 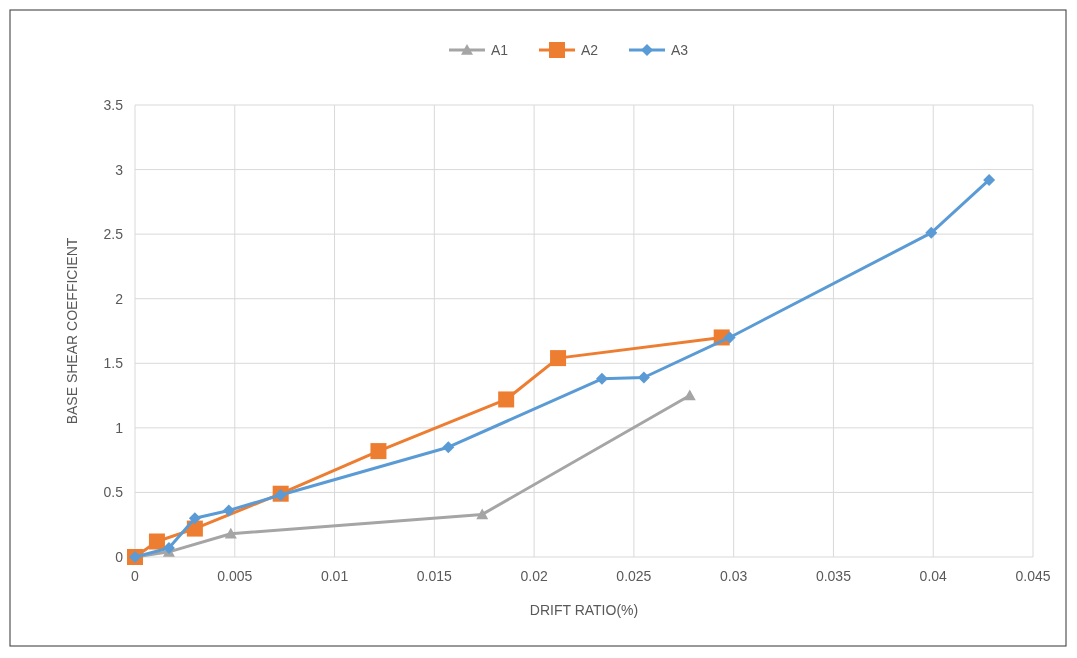 What do you see at coordinates (119, 427) in the screenshot?
I see `y-tick-label: 1` at bounding box center [119, 427].